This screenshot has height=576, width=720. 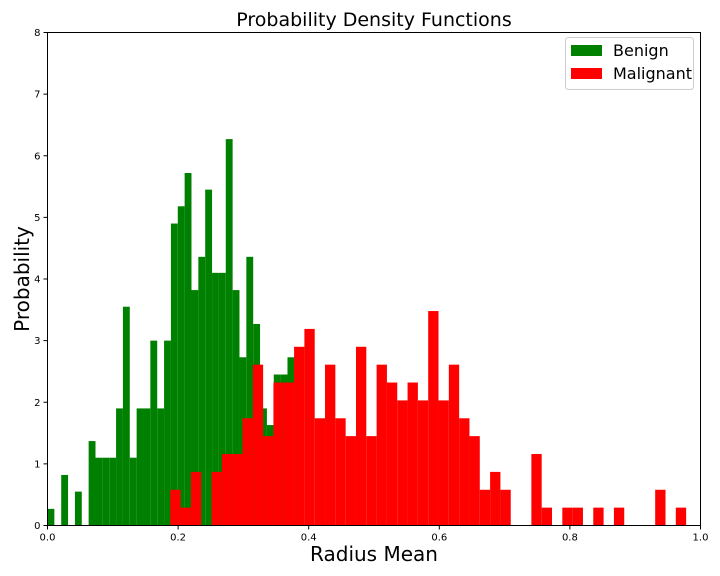 I want to click on x-tick-label: 0.0, so click(x=48, y=538).